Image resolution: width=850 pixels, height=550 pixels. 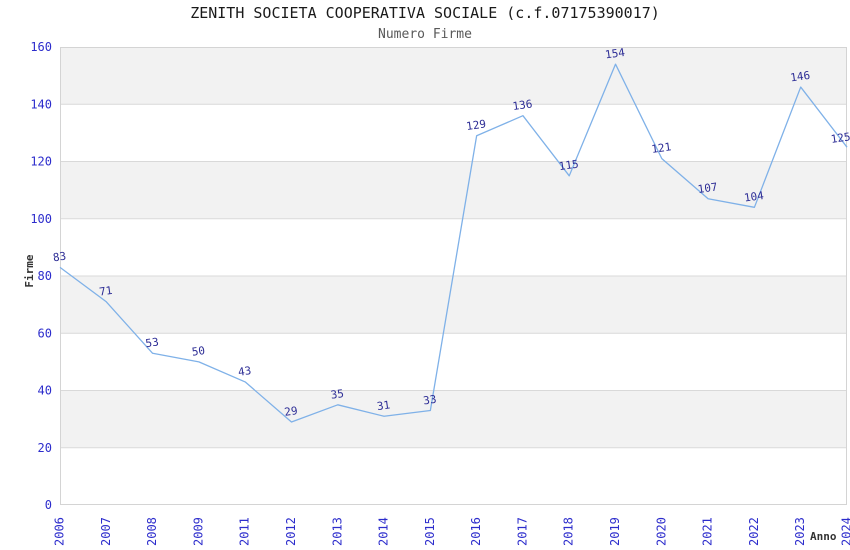 I want to click on y-tick-label: 80, so click(x=45, y=276).